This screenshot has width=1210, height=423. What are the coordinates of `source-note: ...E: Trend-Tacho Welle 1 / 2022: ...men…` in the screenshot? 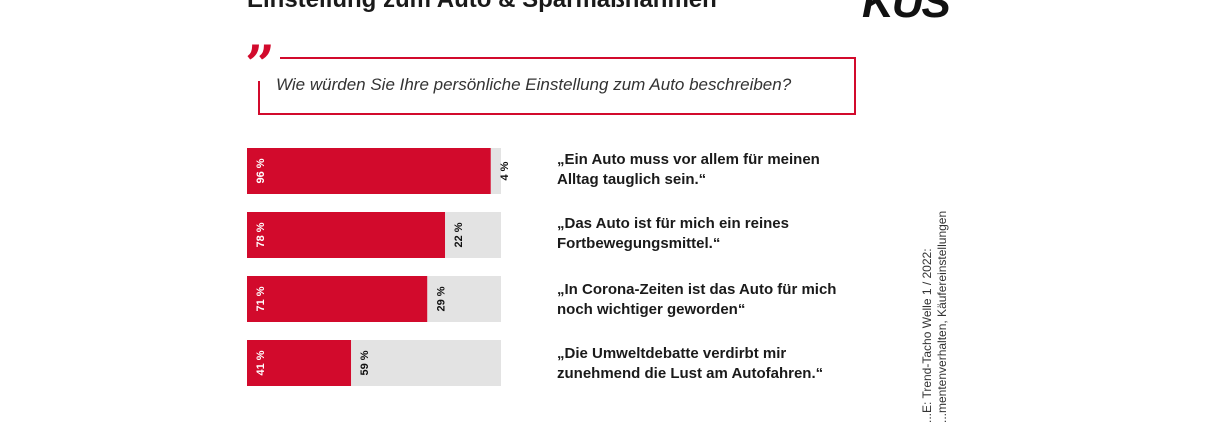 It's located at (935, 317).